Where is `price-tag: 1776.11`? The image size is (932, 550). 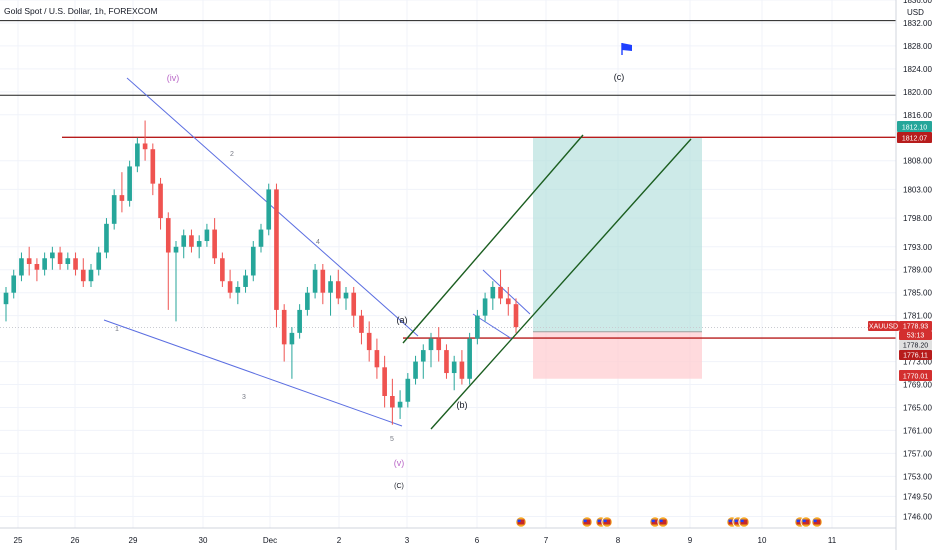 price-tag: 1776.11 is located at coordinates (915, 355).